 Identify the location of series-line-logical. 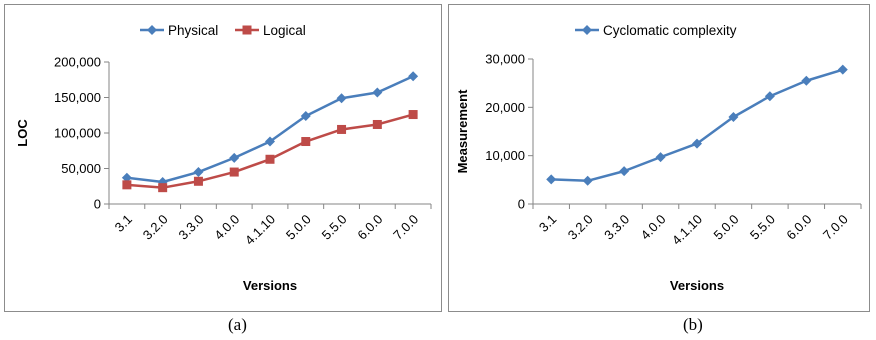
(270, 151).